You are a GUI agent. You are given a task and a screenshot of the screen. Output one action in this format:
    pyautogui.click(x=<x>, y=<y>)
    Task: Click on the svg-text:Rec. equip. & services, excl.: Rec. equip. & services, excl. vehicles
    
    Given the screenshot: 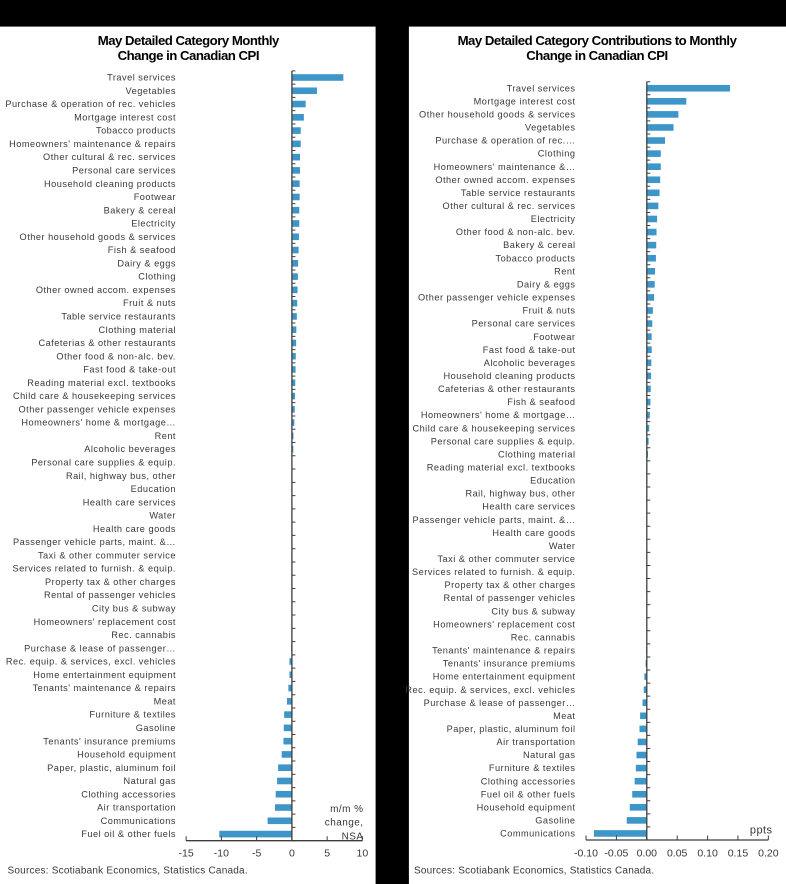 What is the action you would take?
    pyautogui.click(x=490, y=690)
    